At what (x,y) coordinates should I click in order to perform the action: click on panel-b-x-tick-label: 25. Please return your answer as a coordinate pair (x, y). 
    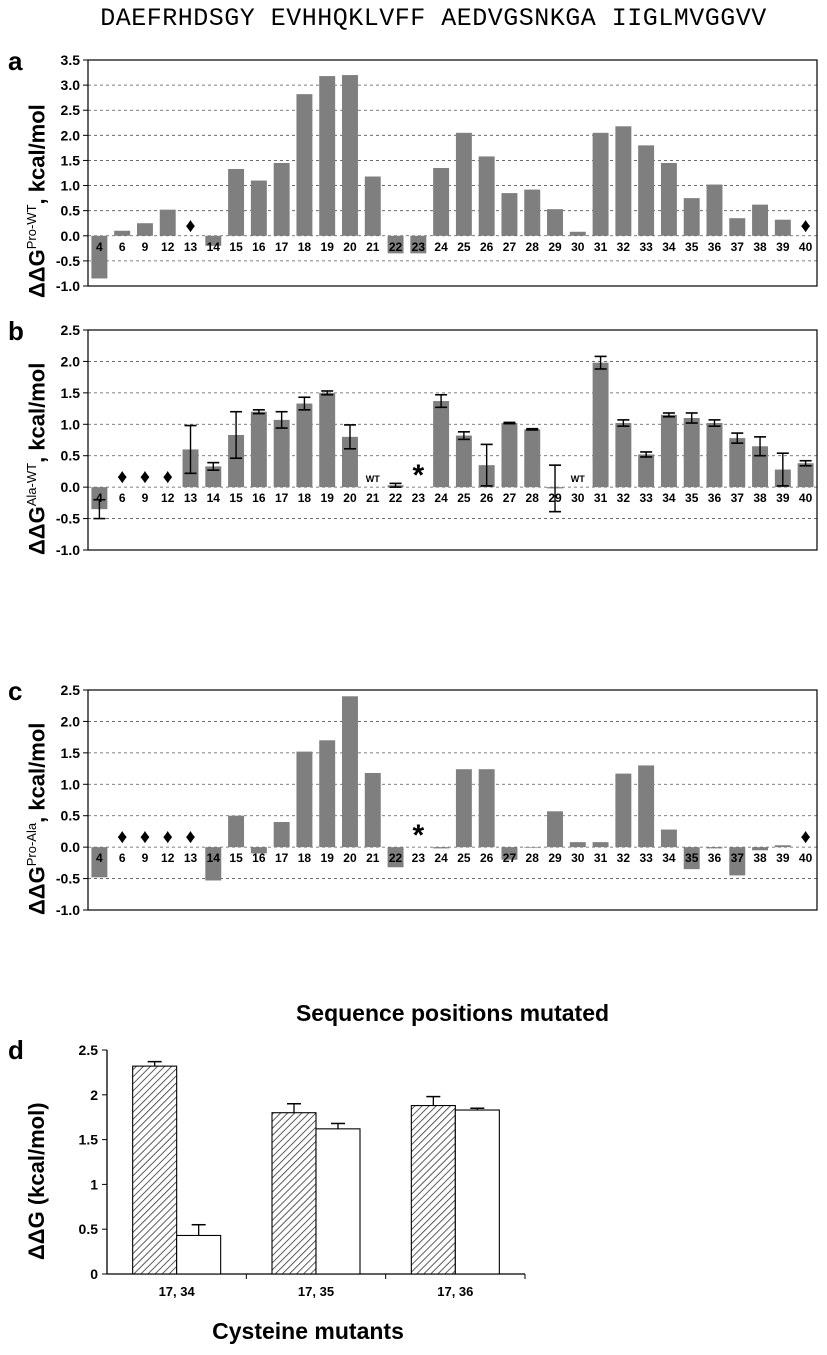
    Looking at the image, I should click on (464, 498).